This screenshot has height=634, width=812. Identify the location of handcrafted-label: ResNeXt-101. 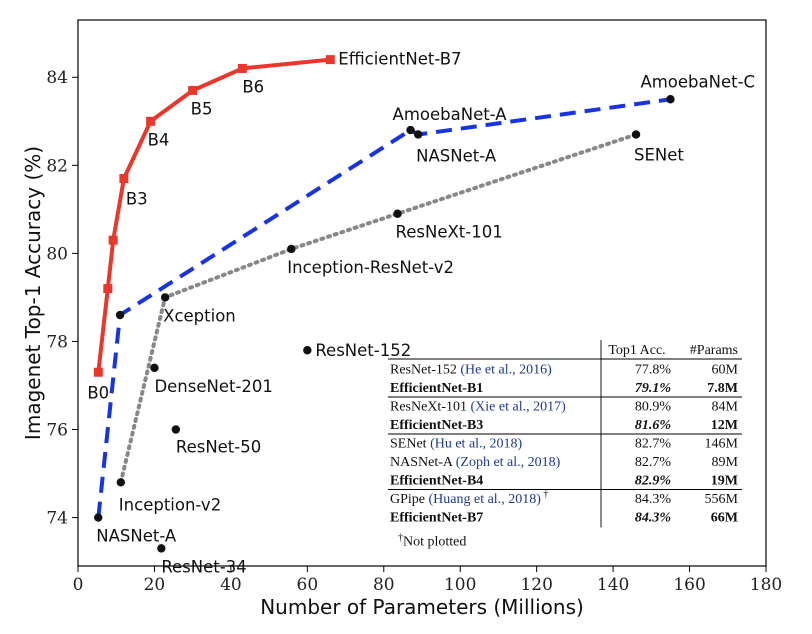
(449, 232).